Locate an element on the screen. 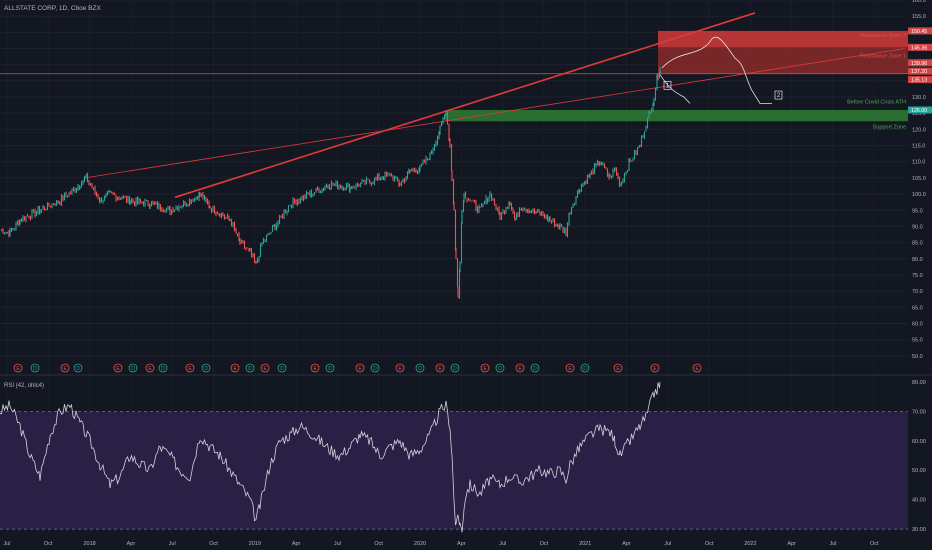 The width and height of the screenshot is (932, 550). rsi-tick-label: 70.00 is located at coordinates (919, 412).